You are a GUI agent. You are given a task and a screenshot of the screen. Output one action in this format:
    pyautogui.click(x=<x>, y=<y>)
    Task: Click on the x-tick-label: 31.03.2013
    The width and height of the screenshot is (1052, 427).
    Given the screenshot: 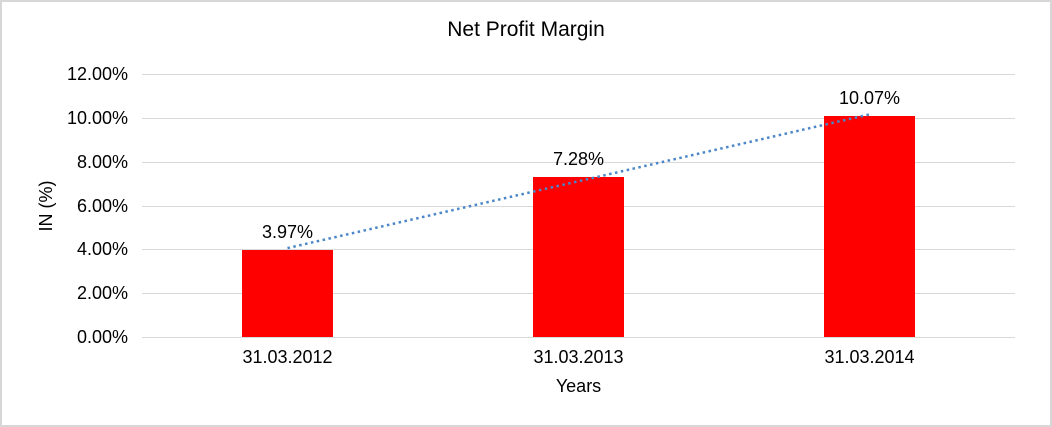 What is the action you would take?
    pyautogui.click(x=578, y=357)
    